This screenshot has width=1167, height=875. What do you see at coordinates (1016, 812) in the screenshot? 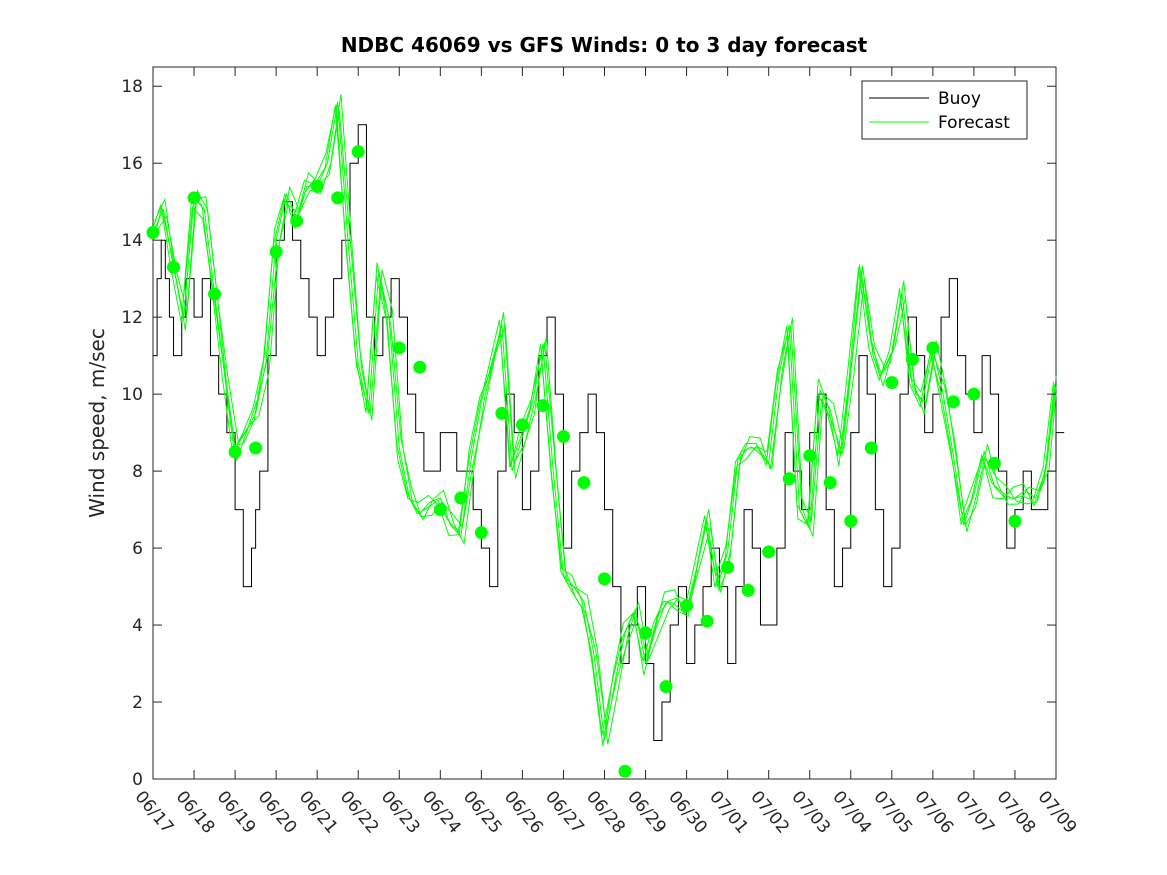
I see `x-tick-label: 07/08` at bounding box center [1016, 812].